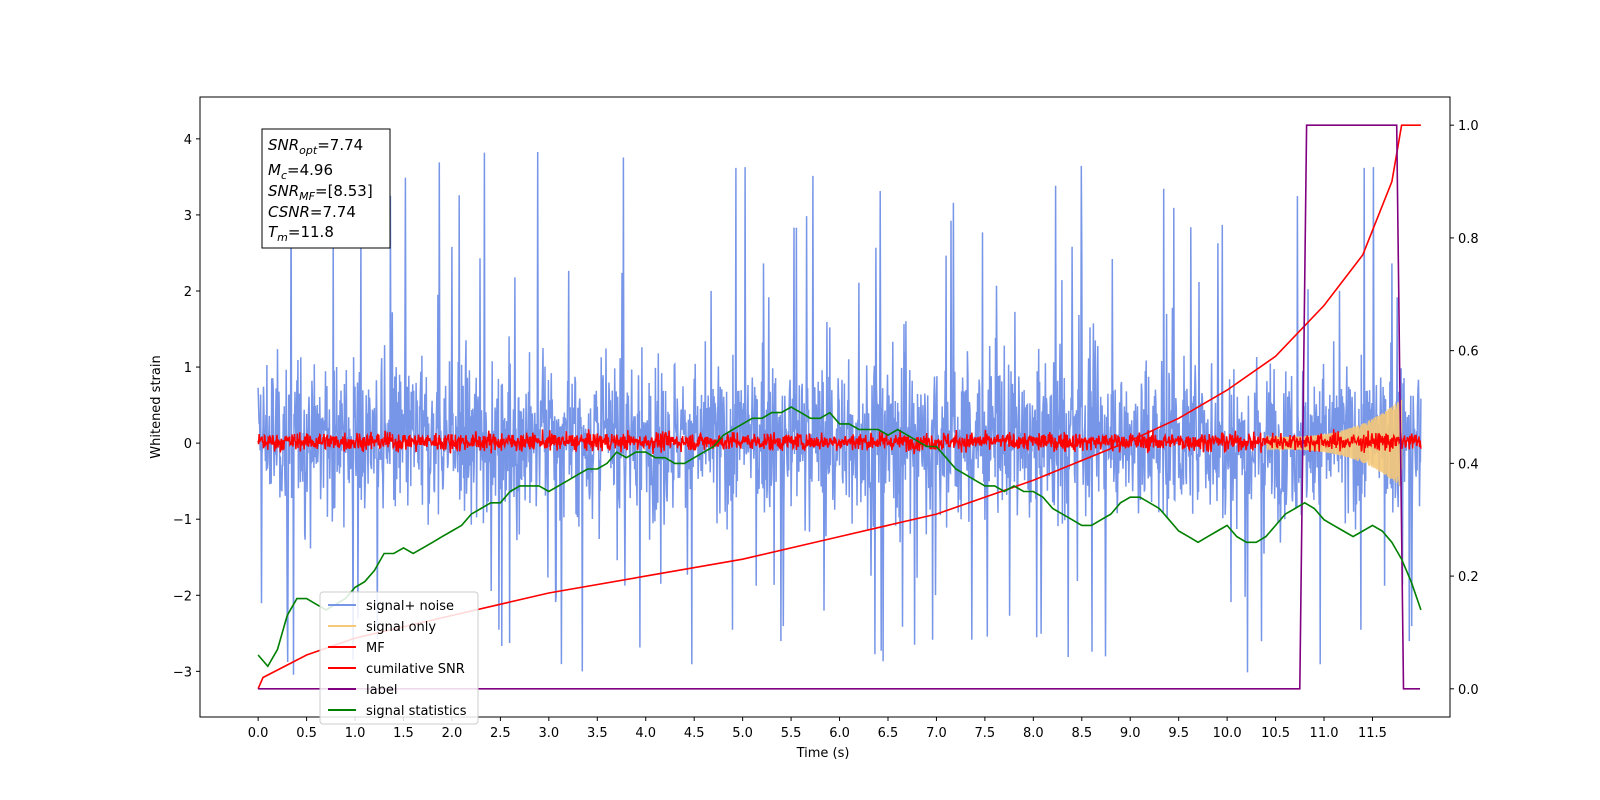  Describe the element at coordinates (839, 733) in the screenshot. I see `x-tick-label: 6.0` at that location.